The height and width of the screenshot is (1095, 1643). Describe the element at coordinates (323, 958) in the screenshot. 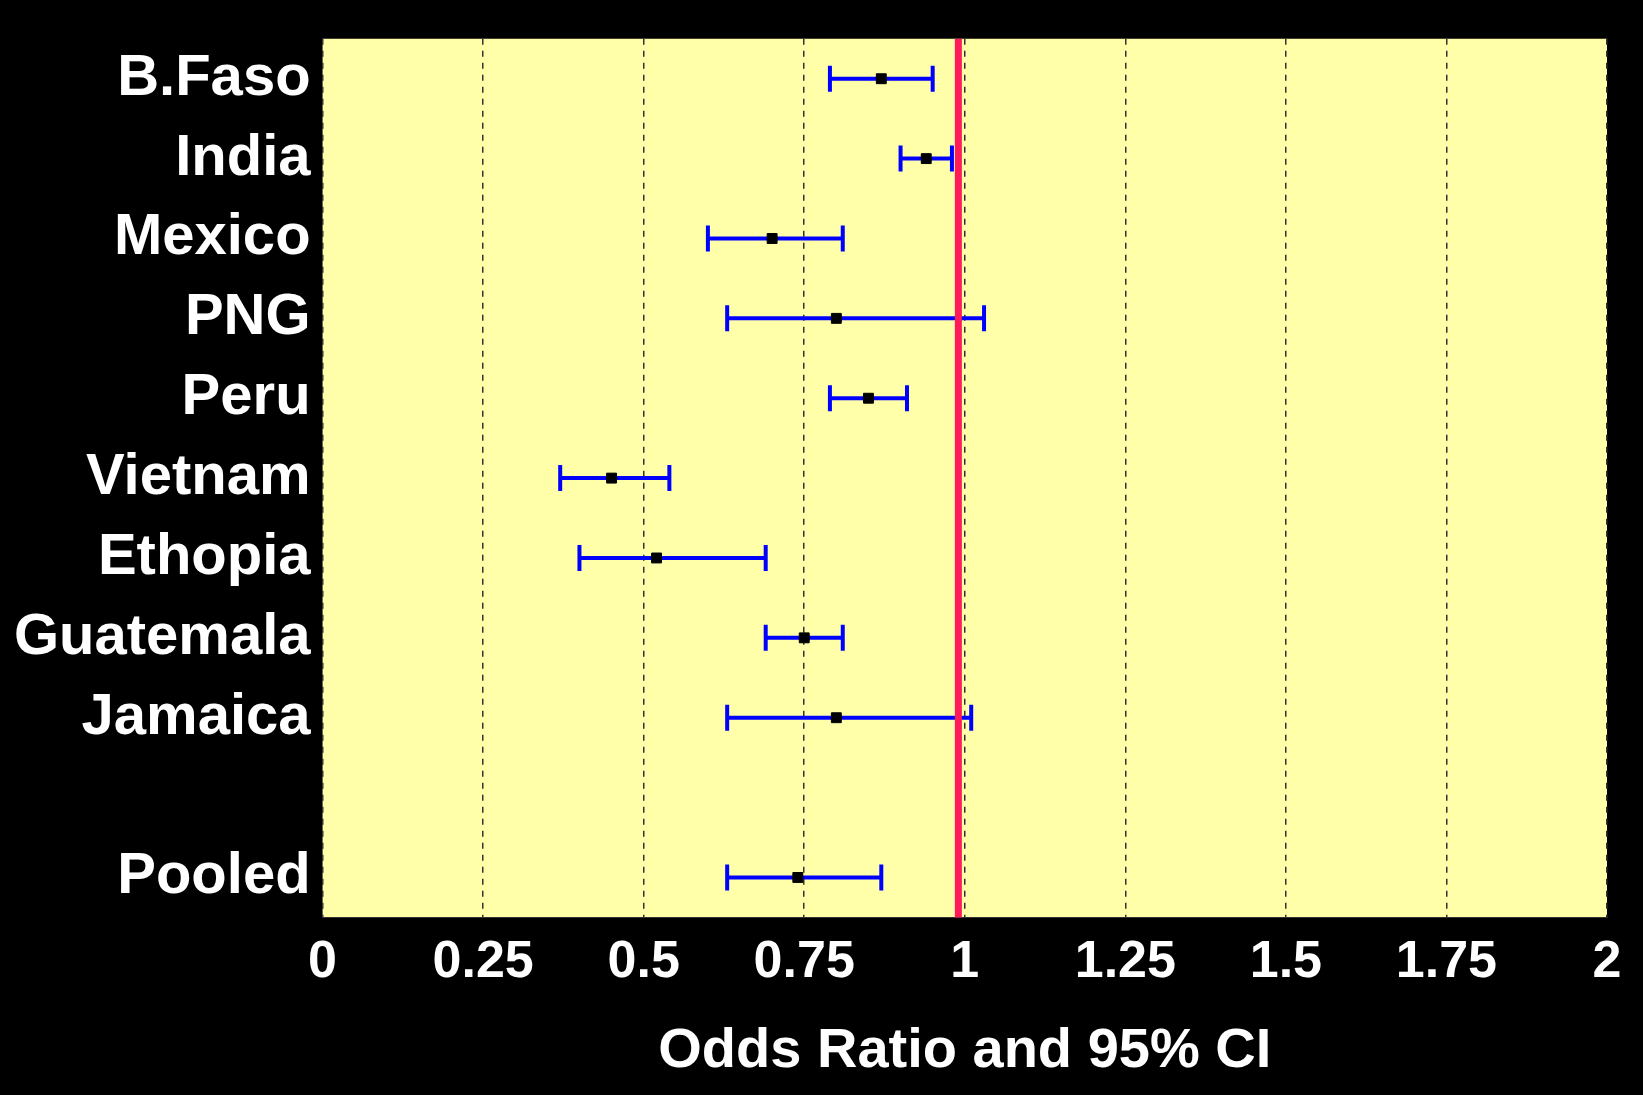

I see `x-tick-label: 0` at that location.